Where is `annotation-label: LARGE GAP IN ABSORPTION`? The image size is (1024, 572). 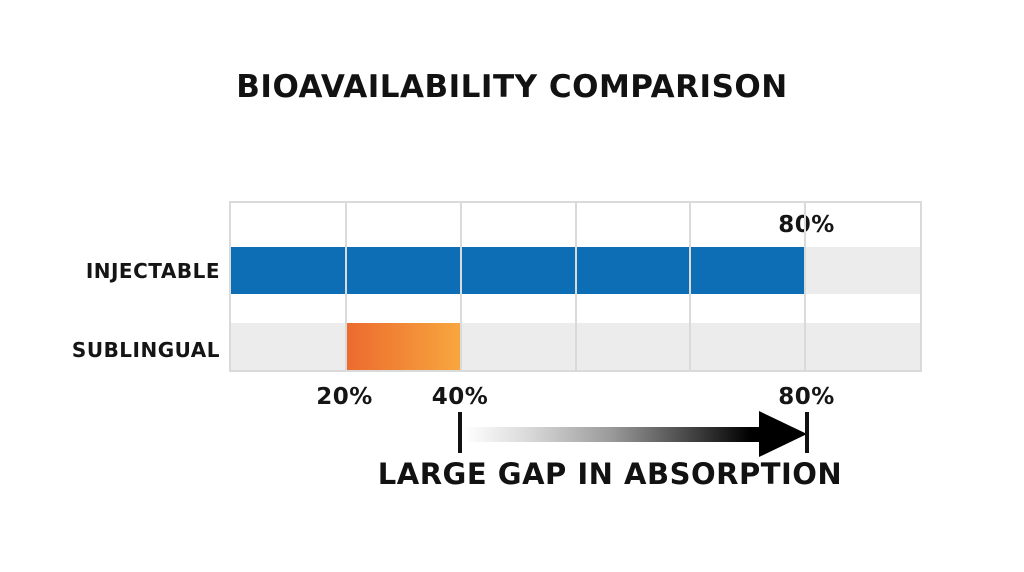
annotation-label: LARGE GAP IN ABSORPTION is located at coordinates (610, 474).